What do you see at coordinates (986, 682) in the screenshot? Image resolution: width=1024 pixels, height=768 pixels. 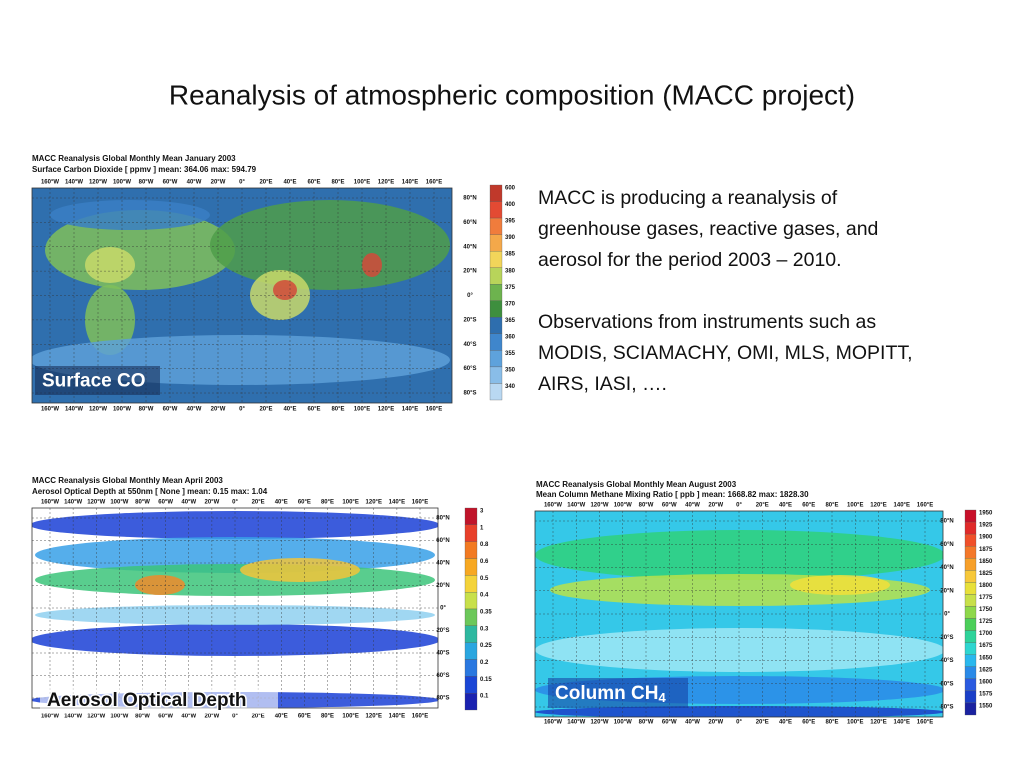 I see `colorbar-label: 1600` at bounding box center [986, 682].